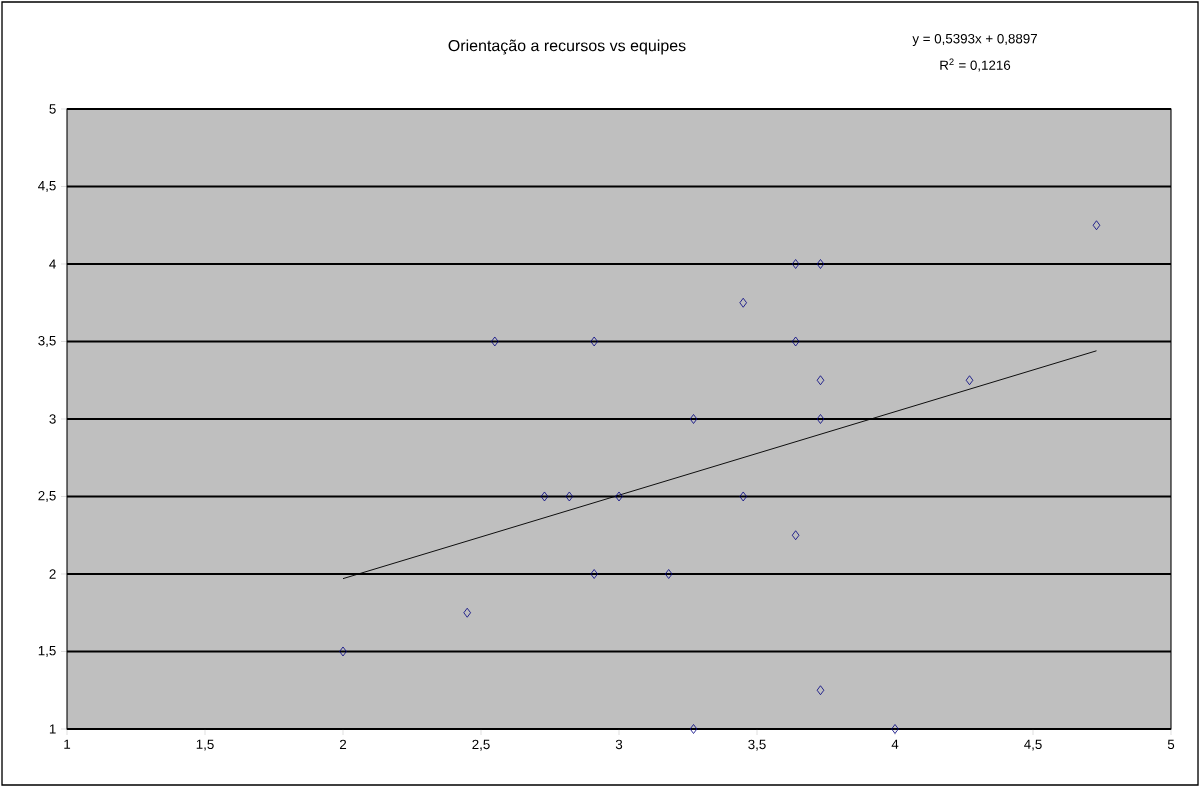  I want to click on x-tick-label: 2,5, so click(481, 745).